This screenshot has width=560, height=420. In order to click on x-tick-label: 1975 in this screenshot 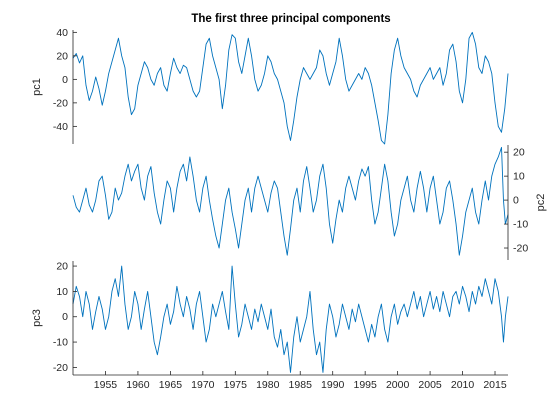, I will do `click(236, 385)`.